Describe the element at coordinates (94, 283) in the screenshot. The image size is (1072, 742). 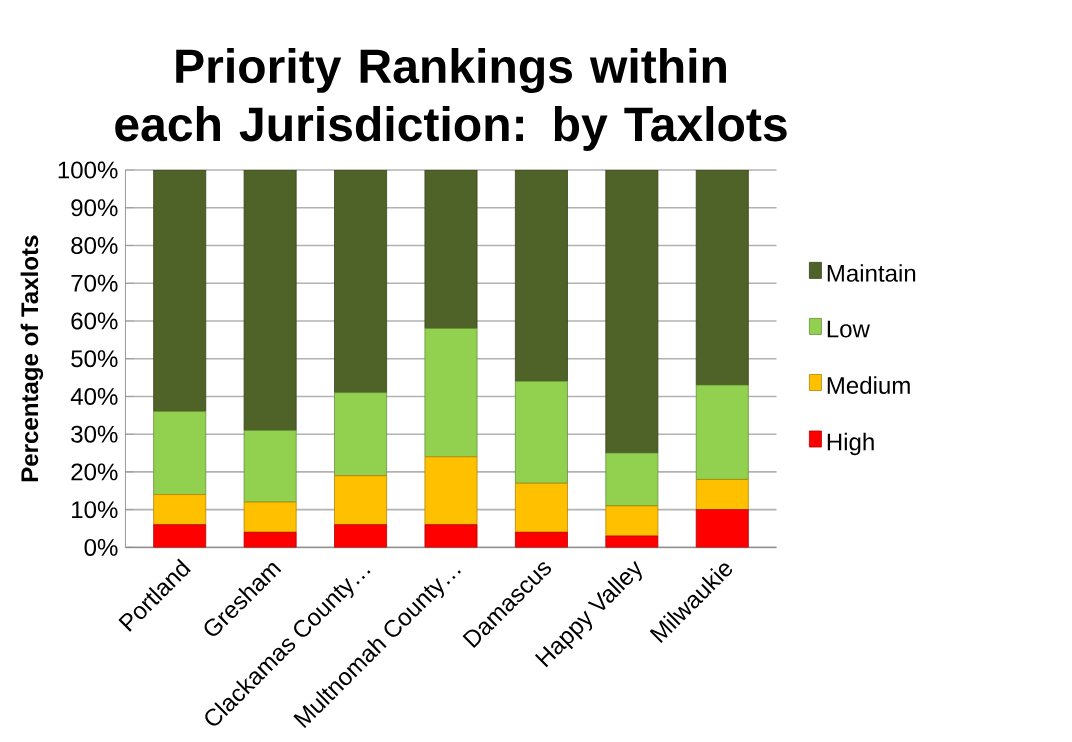
I see `y-tick-label: 70%` at that location.